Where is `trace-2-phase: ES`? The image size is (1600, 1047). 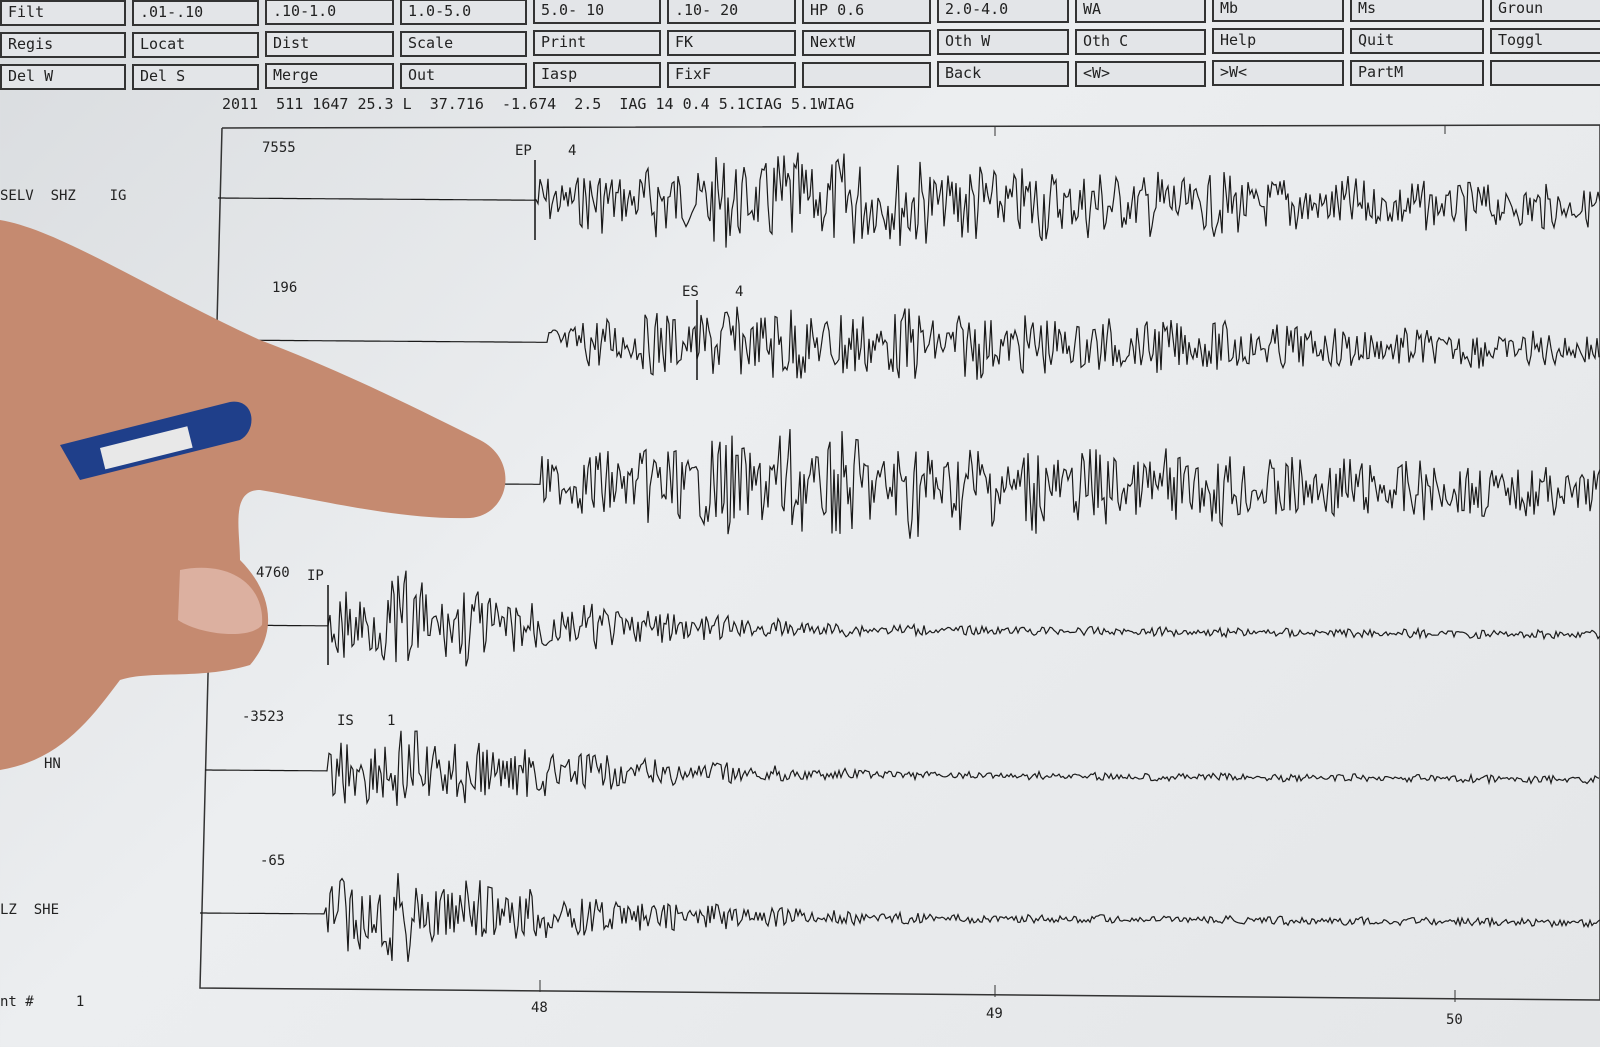 trace-2-phase: ES is located at coordinates (690, 292).